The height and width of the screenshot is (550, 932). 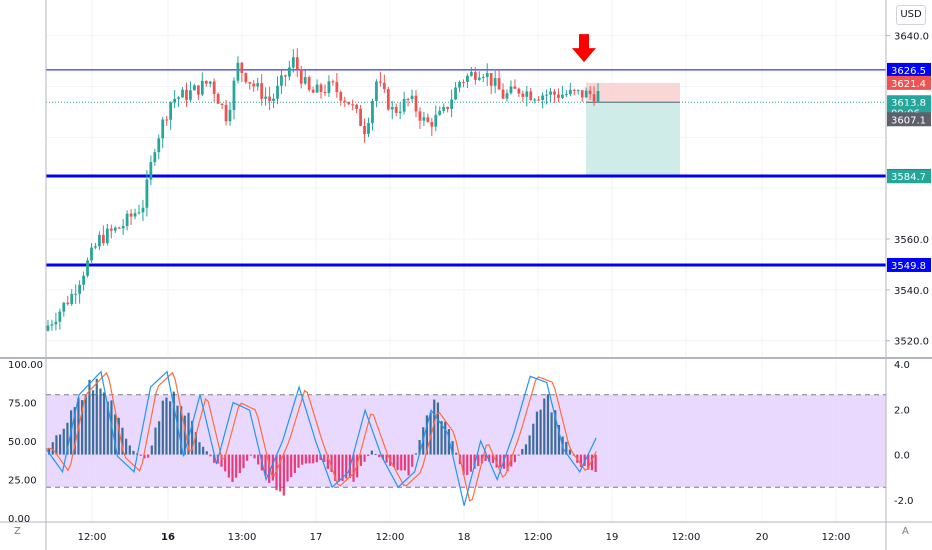 What do you see at coordinates (902, 456) in the screenshot?
I see `hist-tick-label: 0.0` at bounding box center [902, 456].